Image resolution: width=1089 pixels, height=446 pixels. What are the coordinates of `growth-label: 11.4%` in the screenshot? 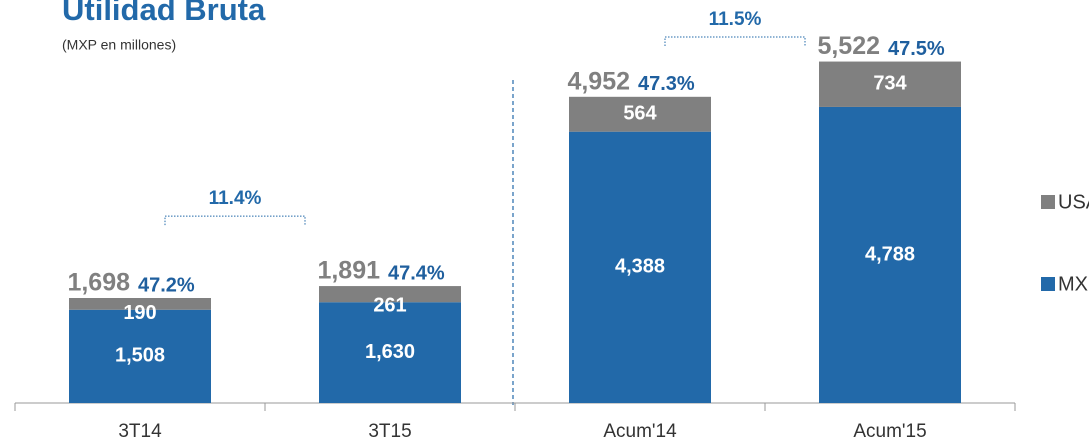 It's located at (235, 198).